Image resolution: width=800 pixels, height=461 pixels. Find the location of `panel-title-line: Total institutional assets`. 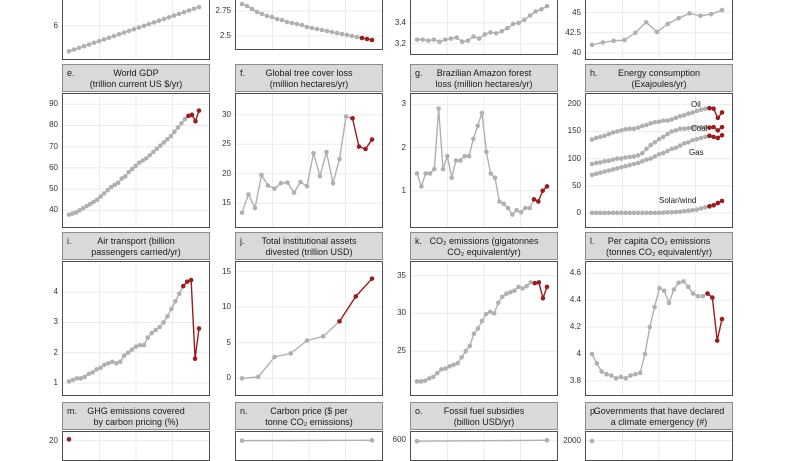

panel-title-line: Total institutional assets is located at coordinates (309, 241).